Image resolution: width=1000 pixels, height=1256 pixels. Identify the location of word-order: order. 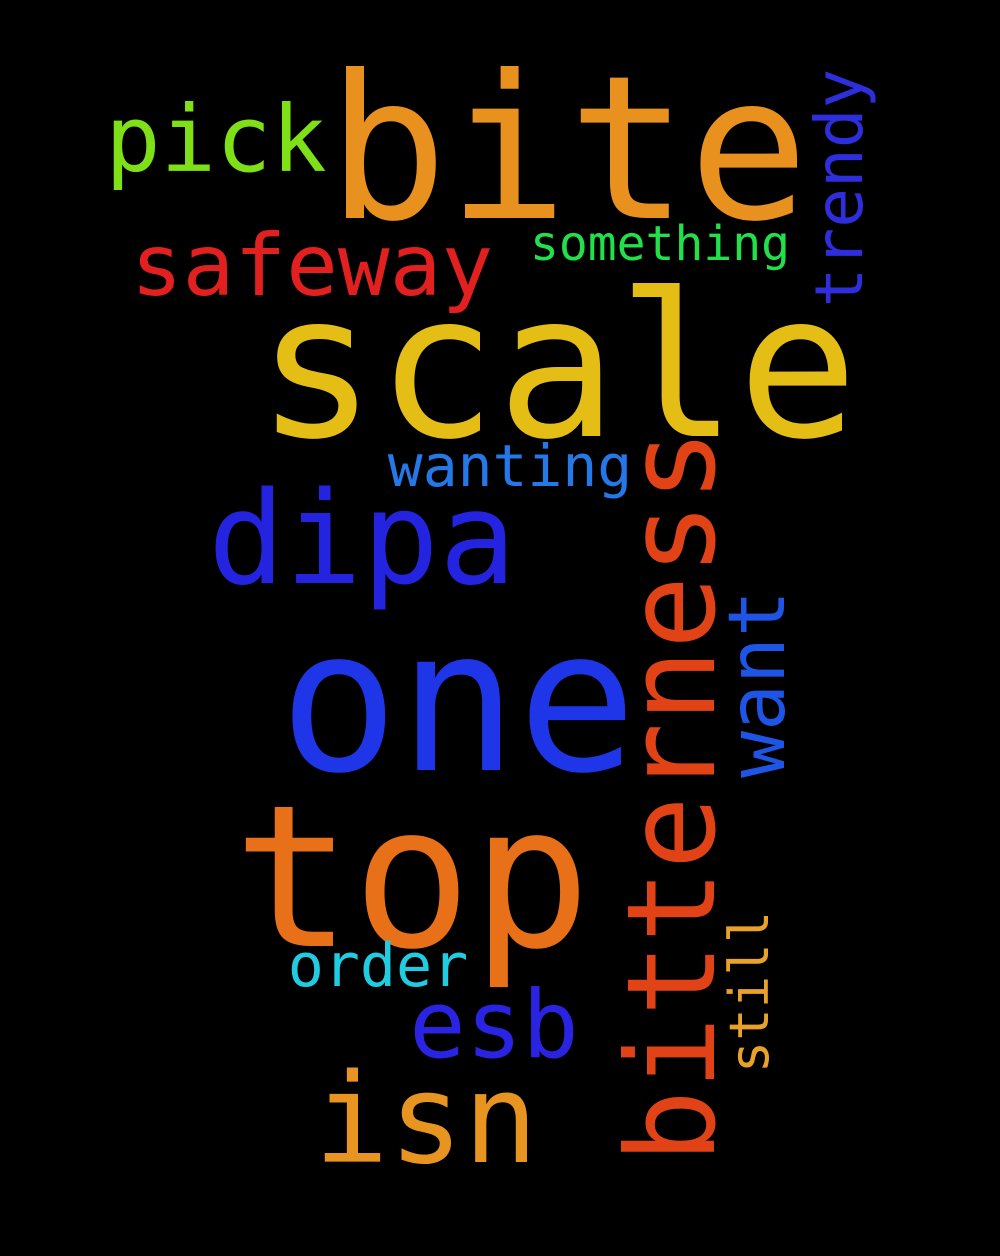
(378, 966).